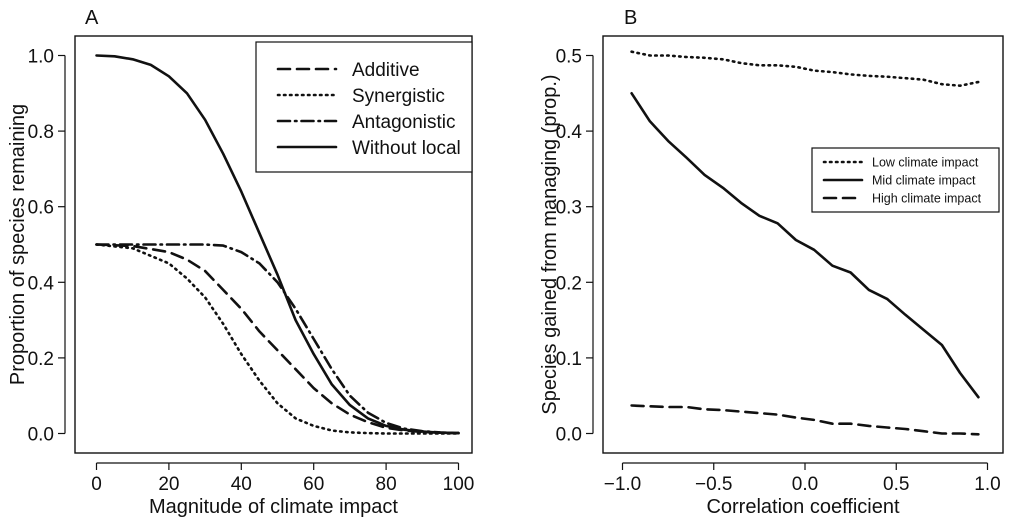  Describe the element at coordinates (805, 68) in the screenshot. I see `series-line-low-climate-impact` at that location.